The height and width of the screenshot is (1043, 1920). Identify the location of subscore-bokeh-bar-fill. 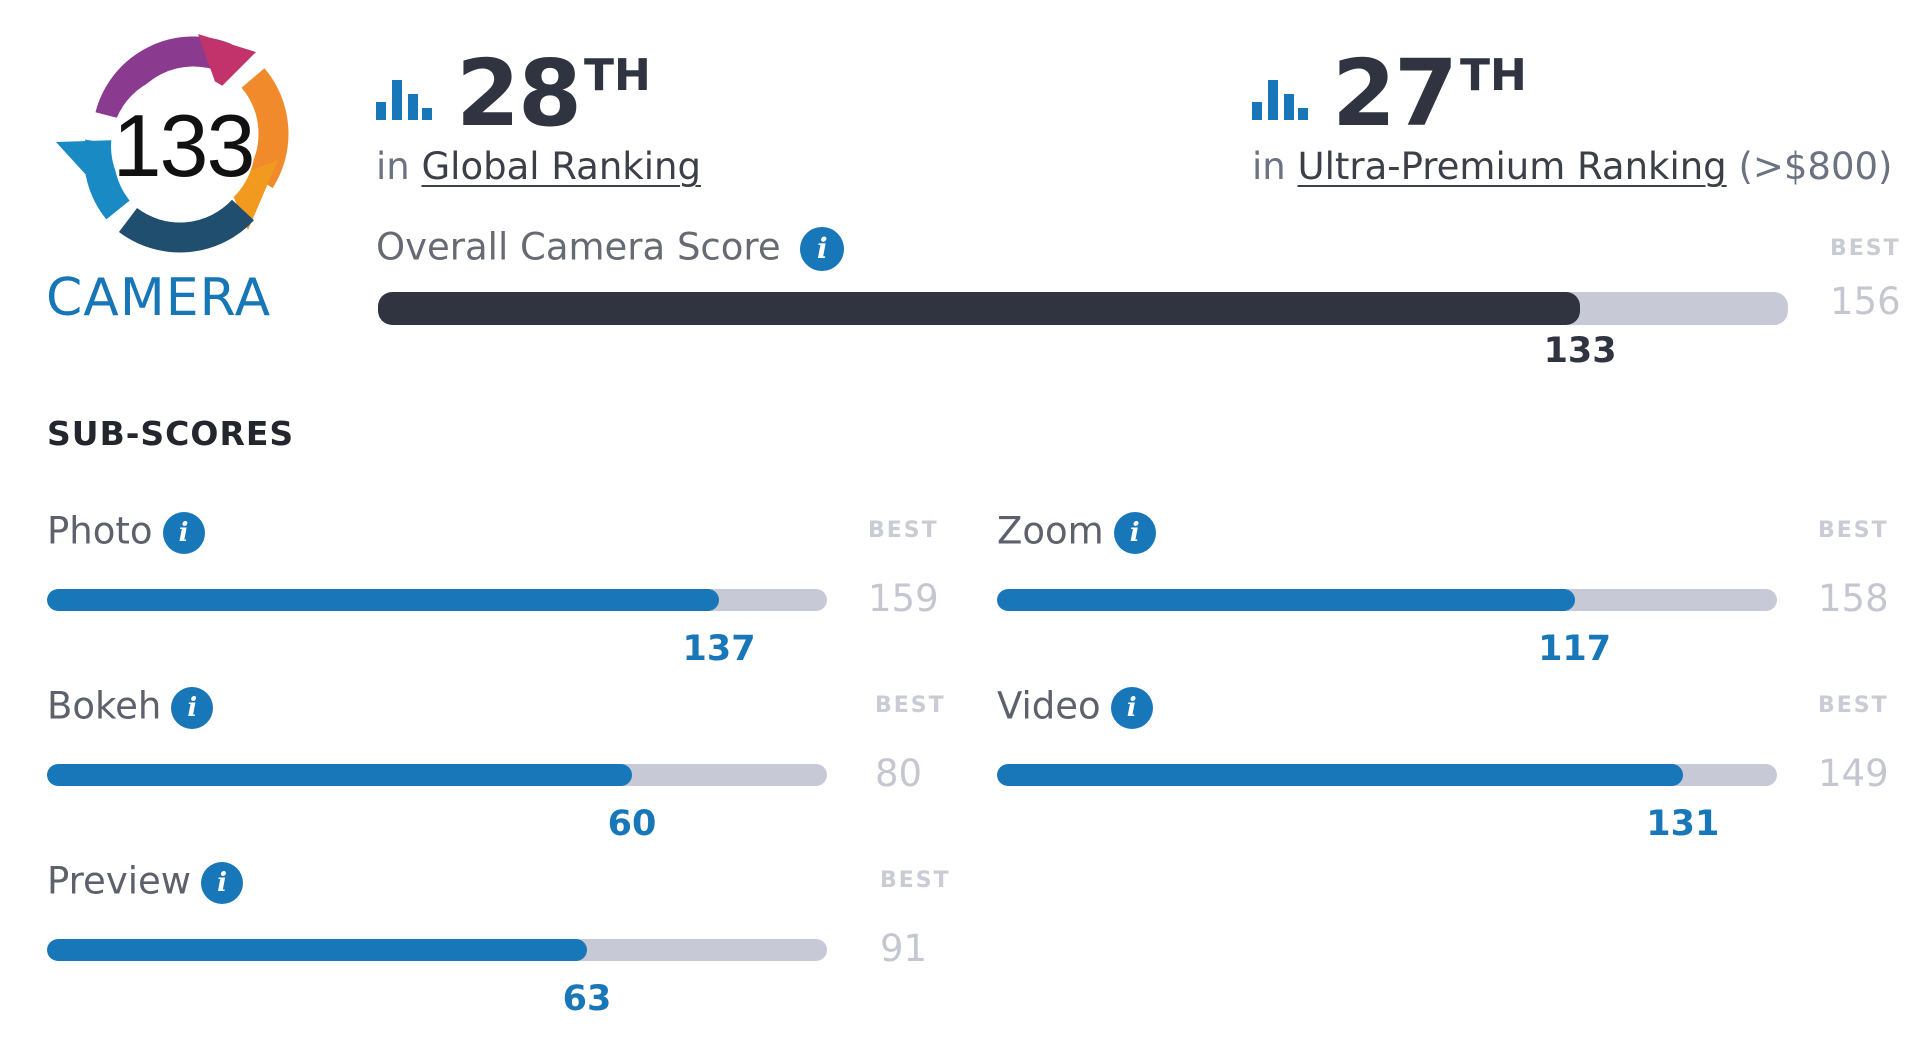
(339, 775).